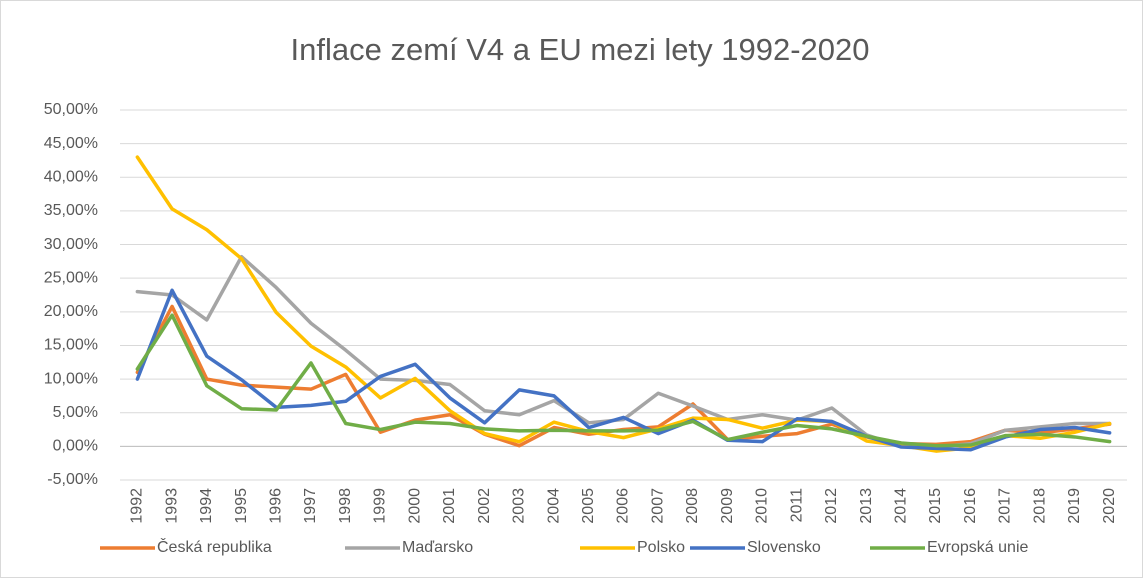 The image size is (1143, 578). What do you see at coordinates (71, 277) in the screenshot?
I see `y-tick-label: 25,00%` at bounding box center [71, 277].